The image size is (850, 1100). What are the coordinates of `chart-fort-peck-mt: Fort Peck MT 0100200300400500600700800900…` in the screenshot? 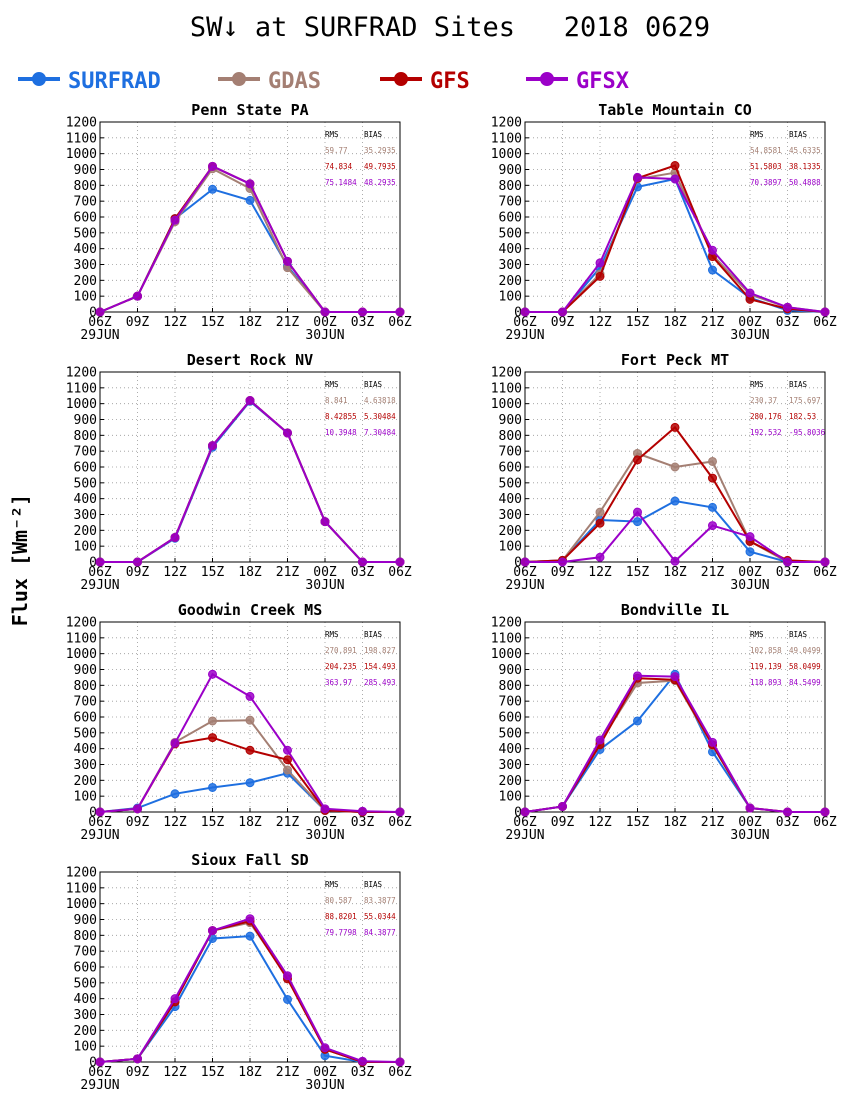 It's located at (664, 472).